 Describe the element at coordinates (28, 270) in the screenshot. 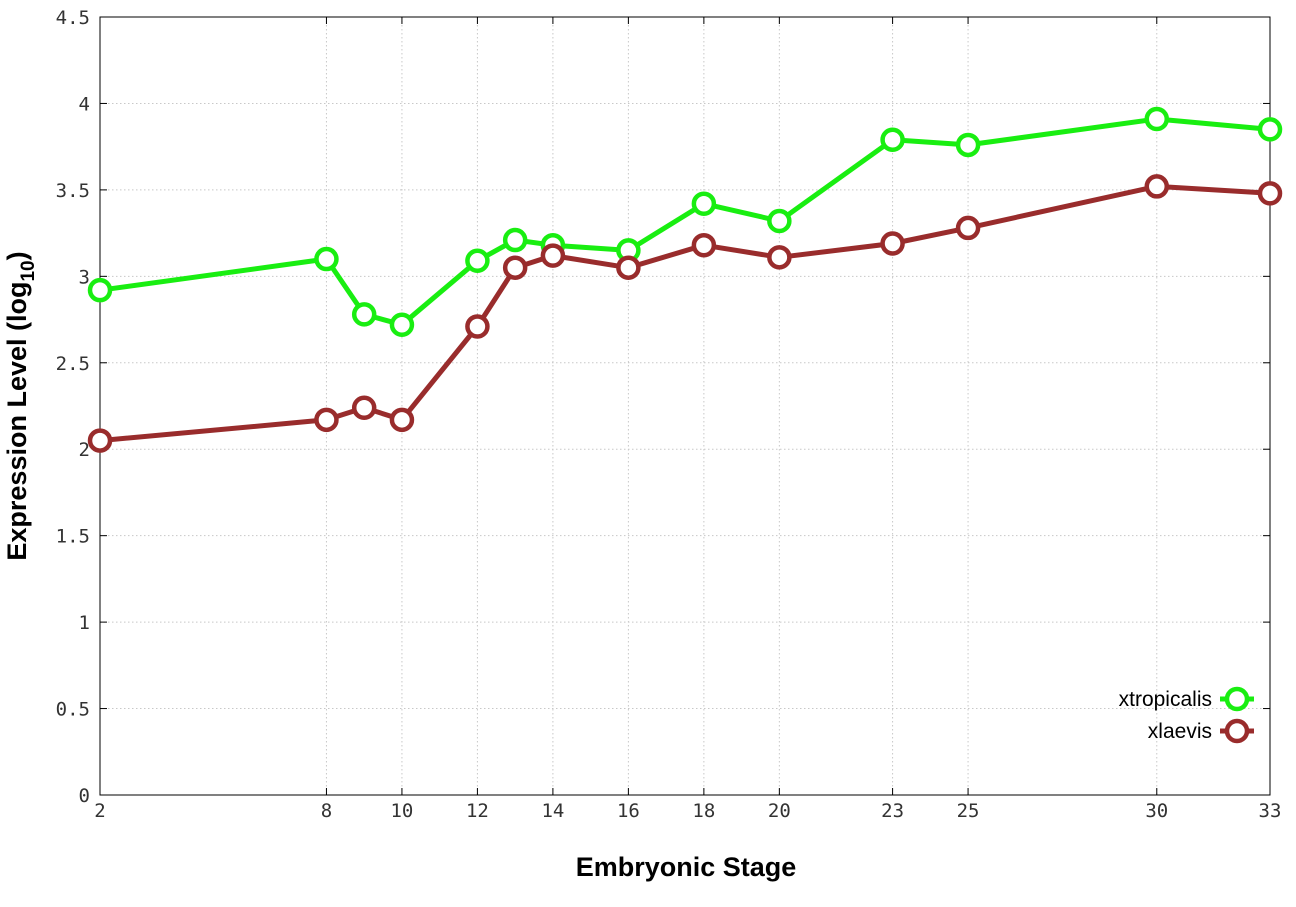

I see `y-axis-title-subscript: 10` at that location.